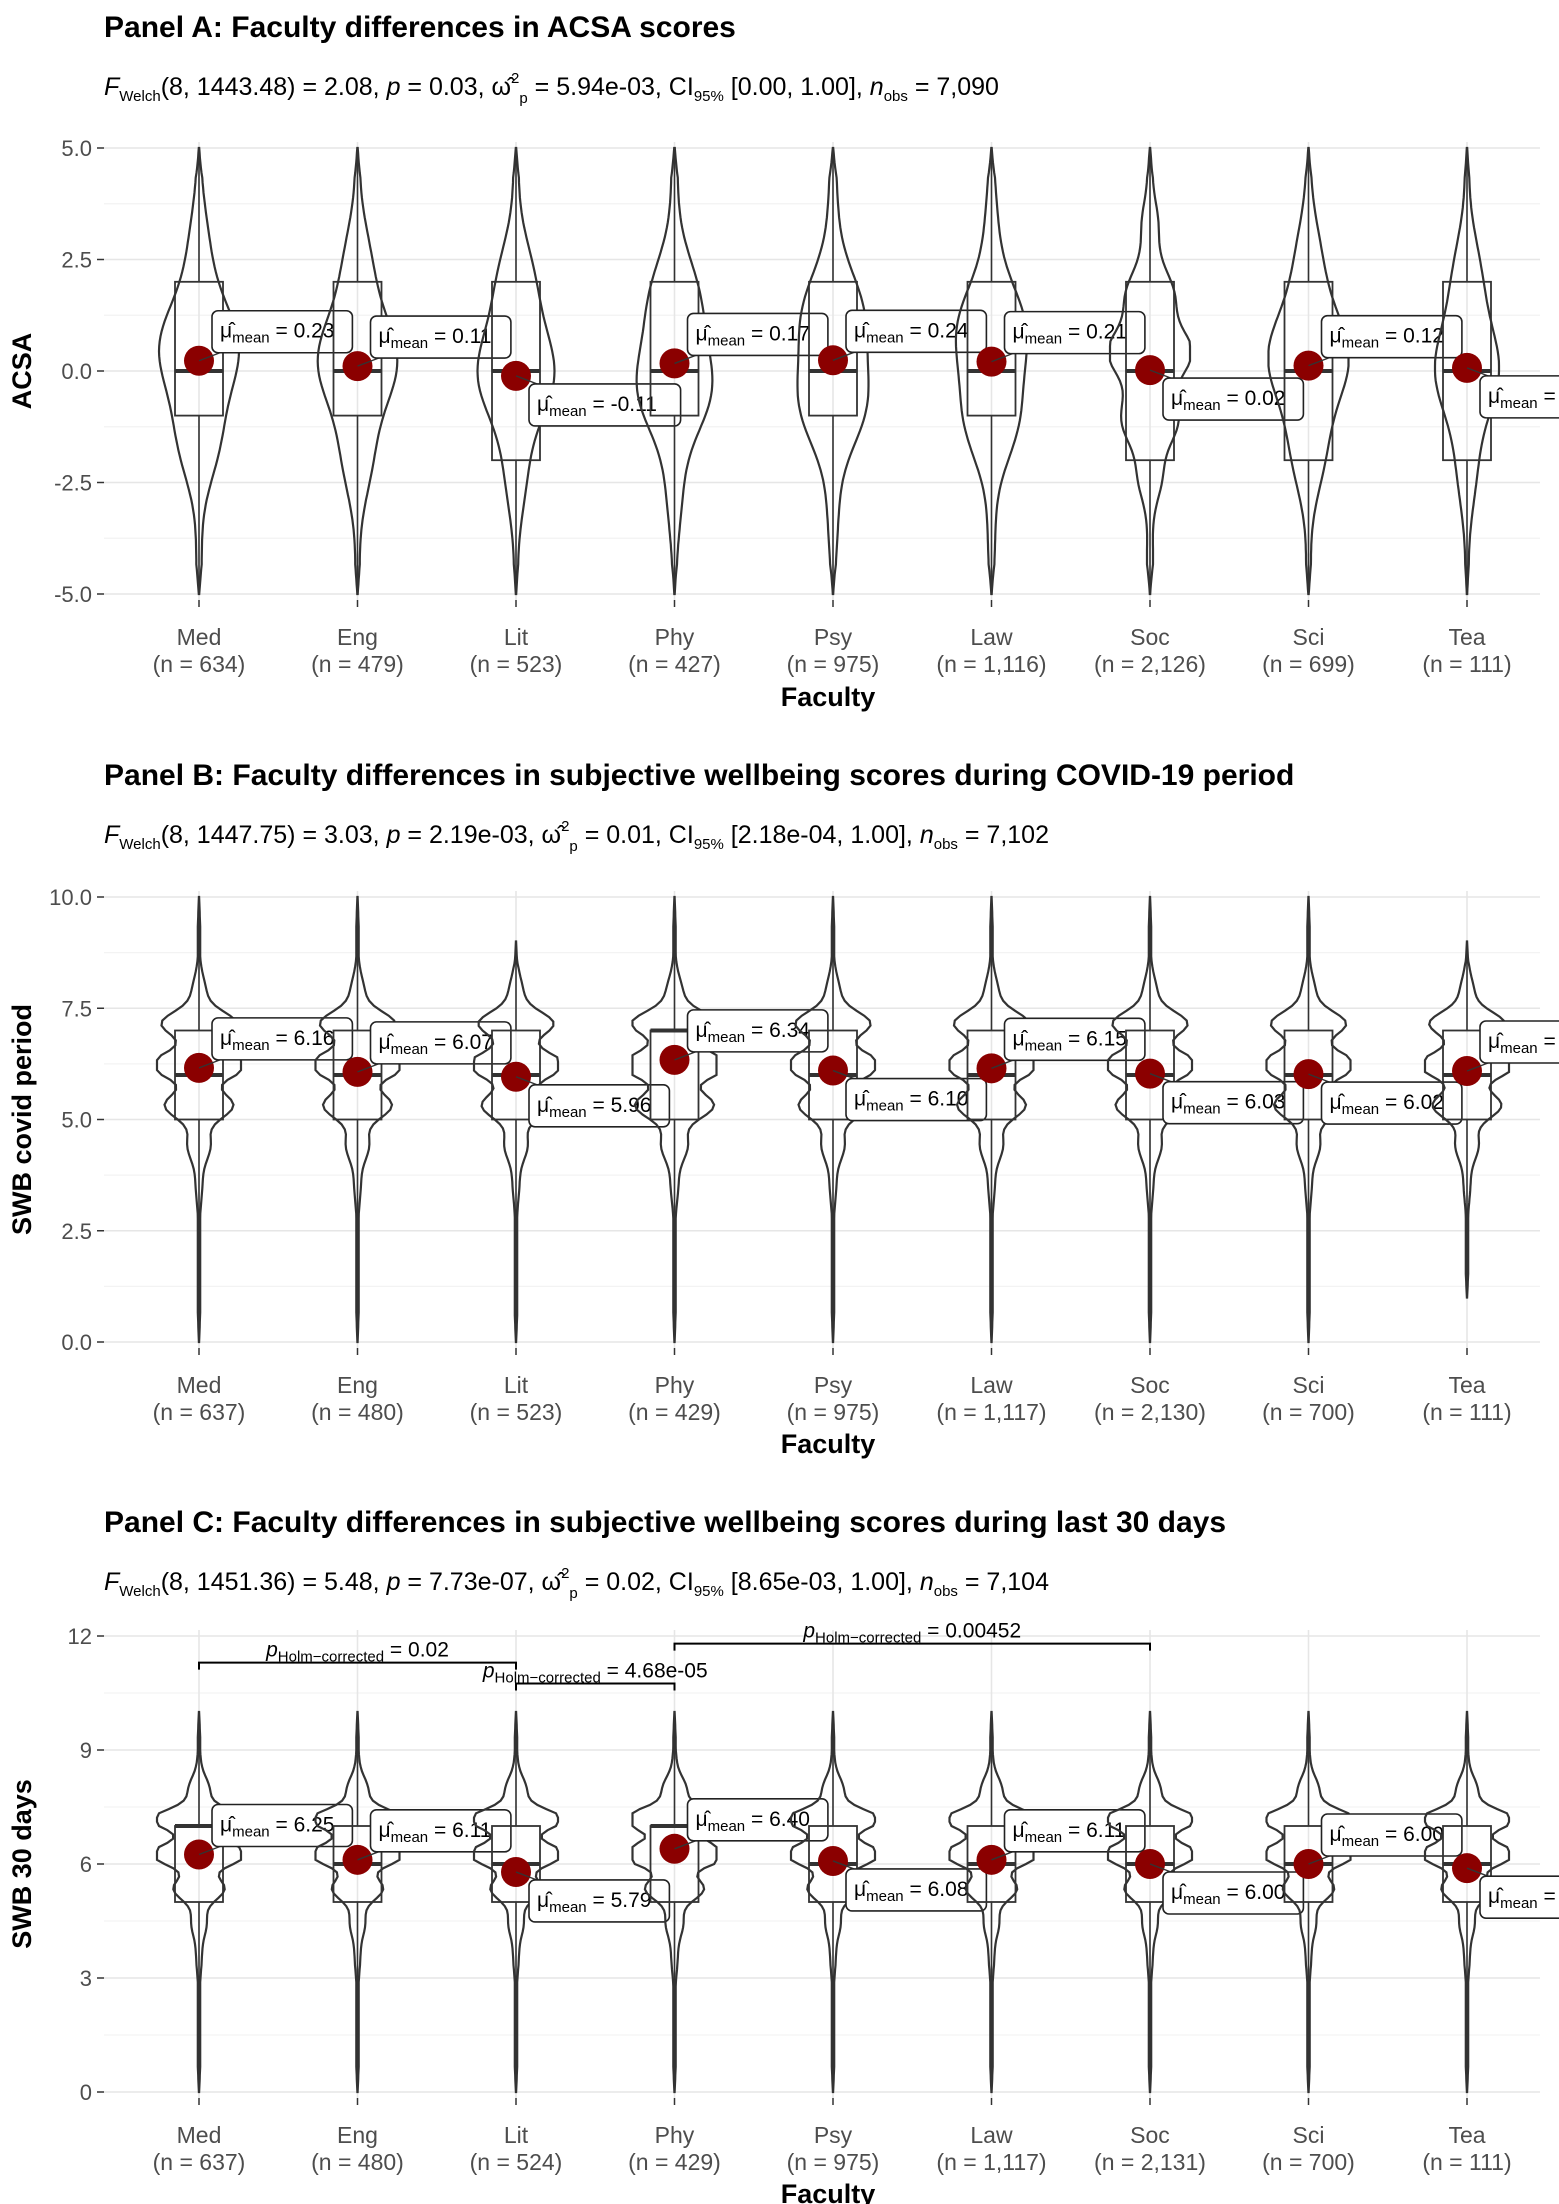  I want to click on significance-bracket: pHolm−corrected = 0.00452, so click(912, 1635).